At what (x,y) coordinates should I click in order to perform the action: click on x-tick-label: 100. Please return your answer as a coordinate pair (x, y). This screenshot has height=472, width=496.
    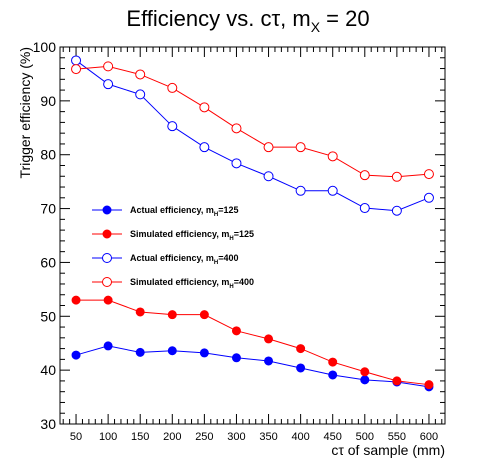
    Looking at the image, I should click on (108, 437).